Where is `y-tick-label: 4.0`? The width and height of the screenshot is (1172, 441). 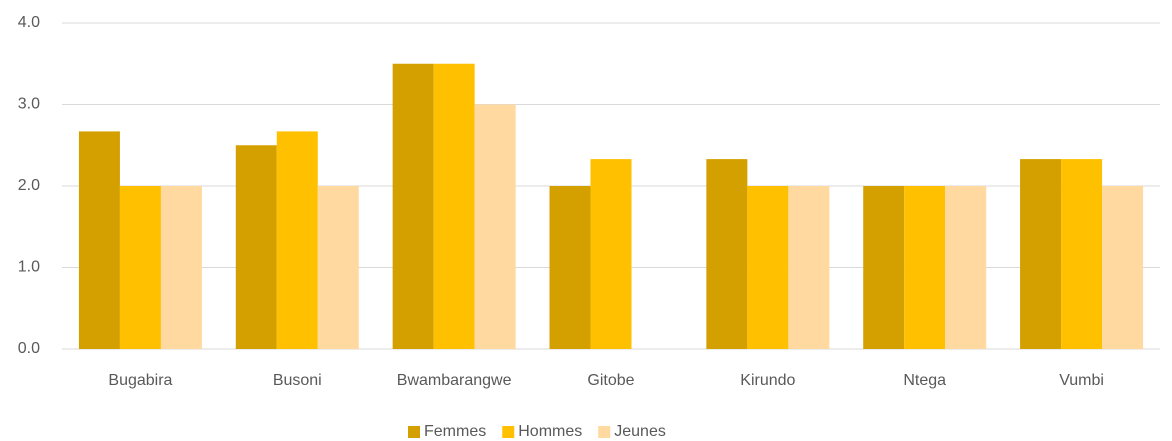
y-tick-label: 4.0 is located at coordinates (29, 22).